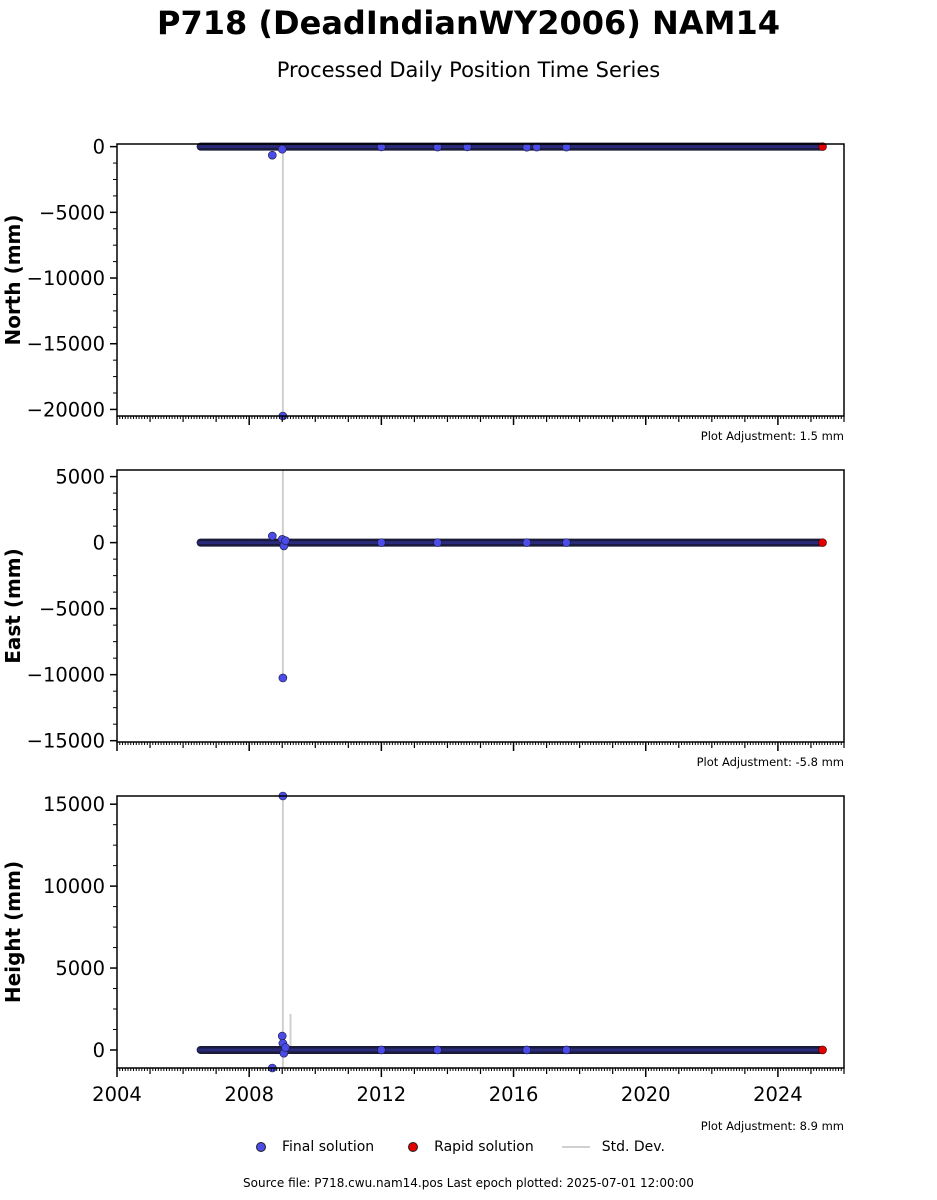 This screenshot has width=937, height=1200. I want to click on legend-stddev: Std. Dev., so click(613, 1147).